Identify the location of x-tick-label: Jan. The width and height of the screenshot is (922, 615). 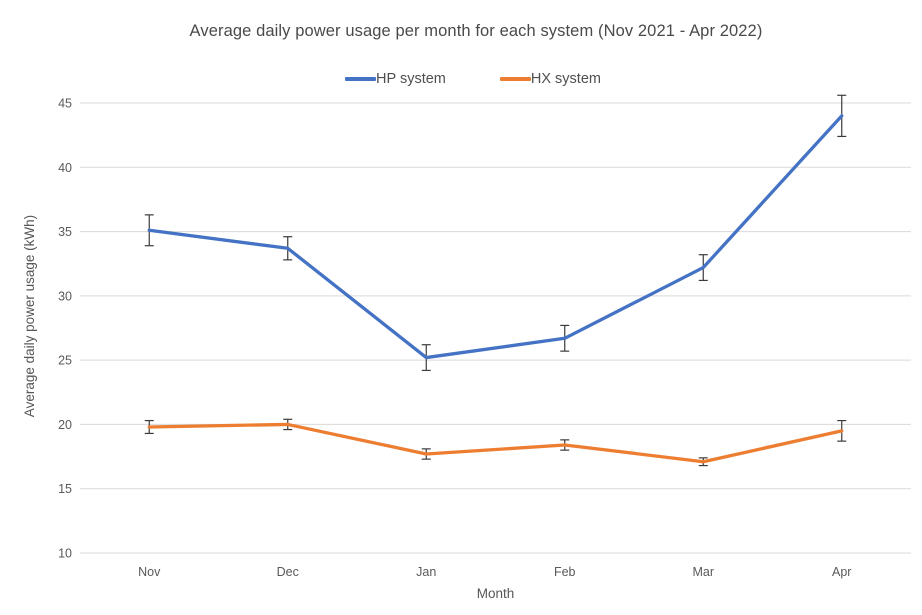
(426, 572).